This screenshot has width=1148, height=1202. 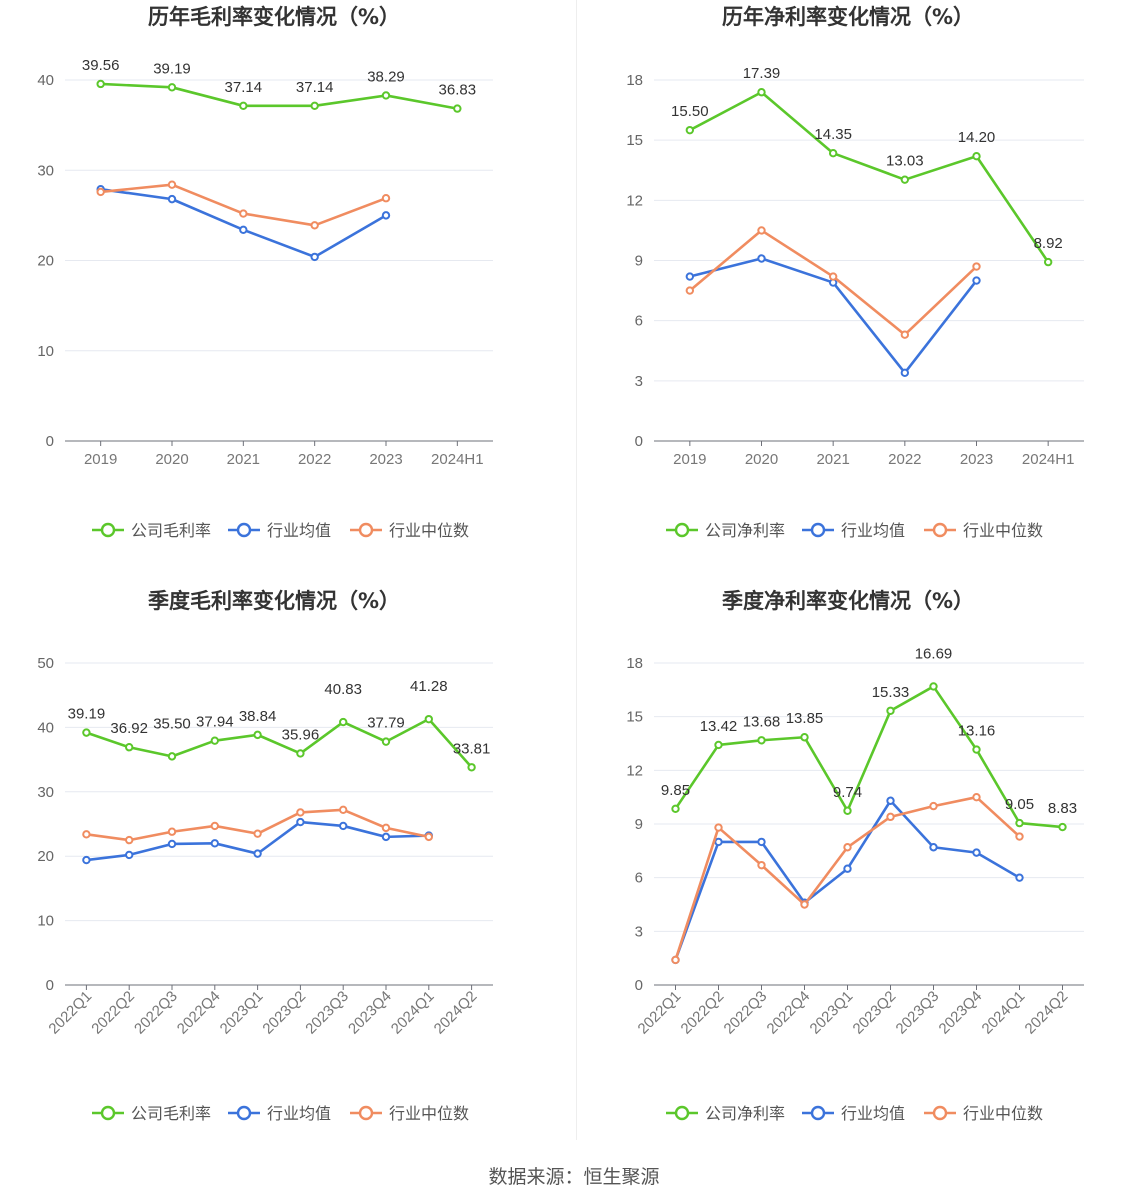 What do you see at coordinates (789, 1013) in the screenshot?
I see `x-tick-label: 2022Q4` at bounding box center [789, 1013].